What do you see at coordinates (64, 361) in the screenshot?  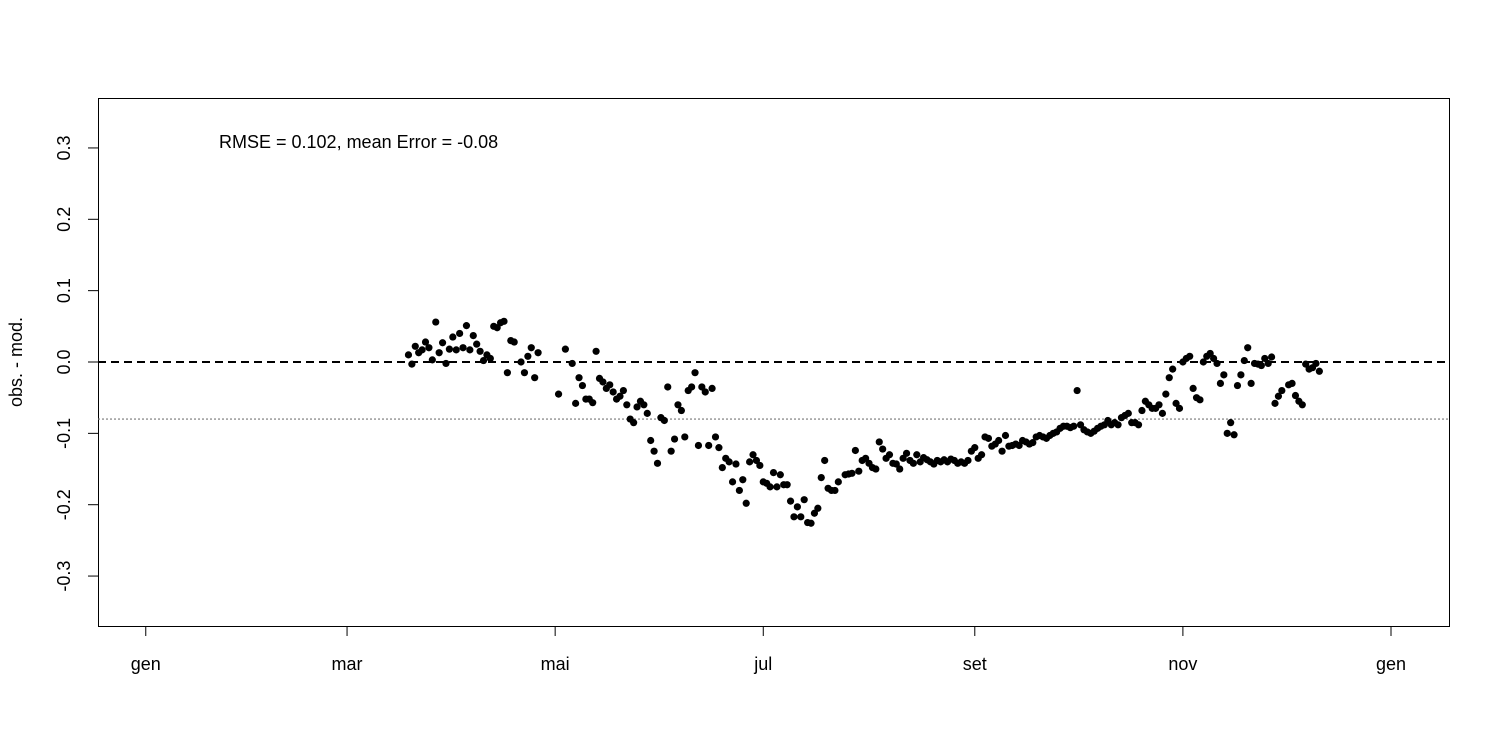 I see `y-tick-label: 0.0` at bounding box center [64, 361].